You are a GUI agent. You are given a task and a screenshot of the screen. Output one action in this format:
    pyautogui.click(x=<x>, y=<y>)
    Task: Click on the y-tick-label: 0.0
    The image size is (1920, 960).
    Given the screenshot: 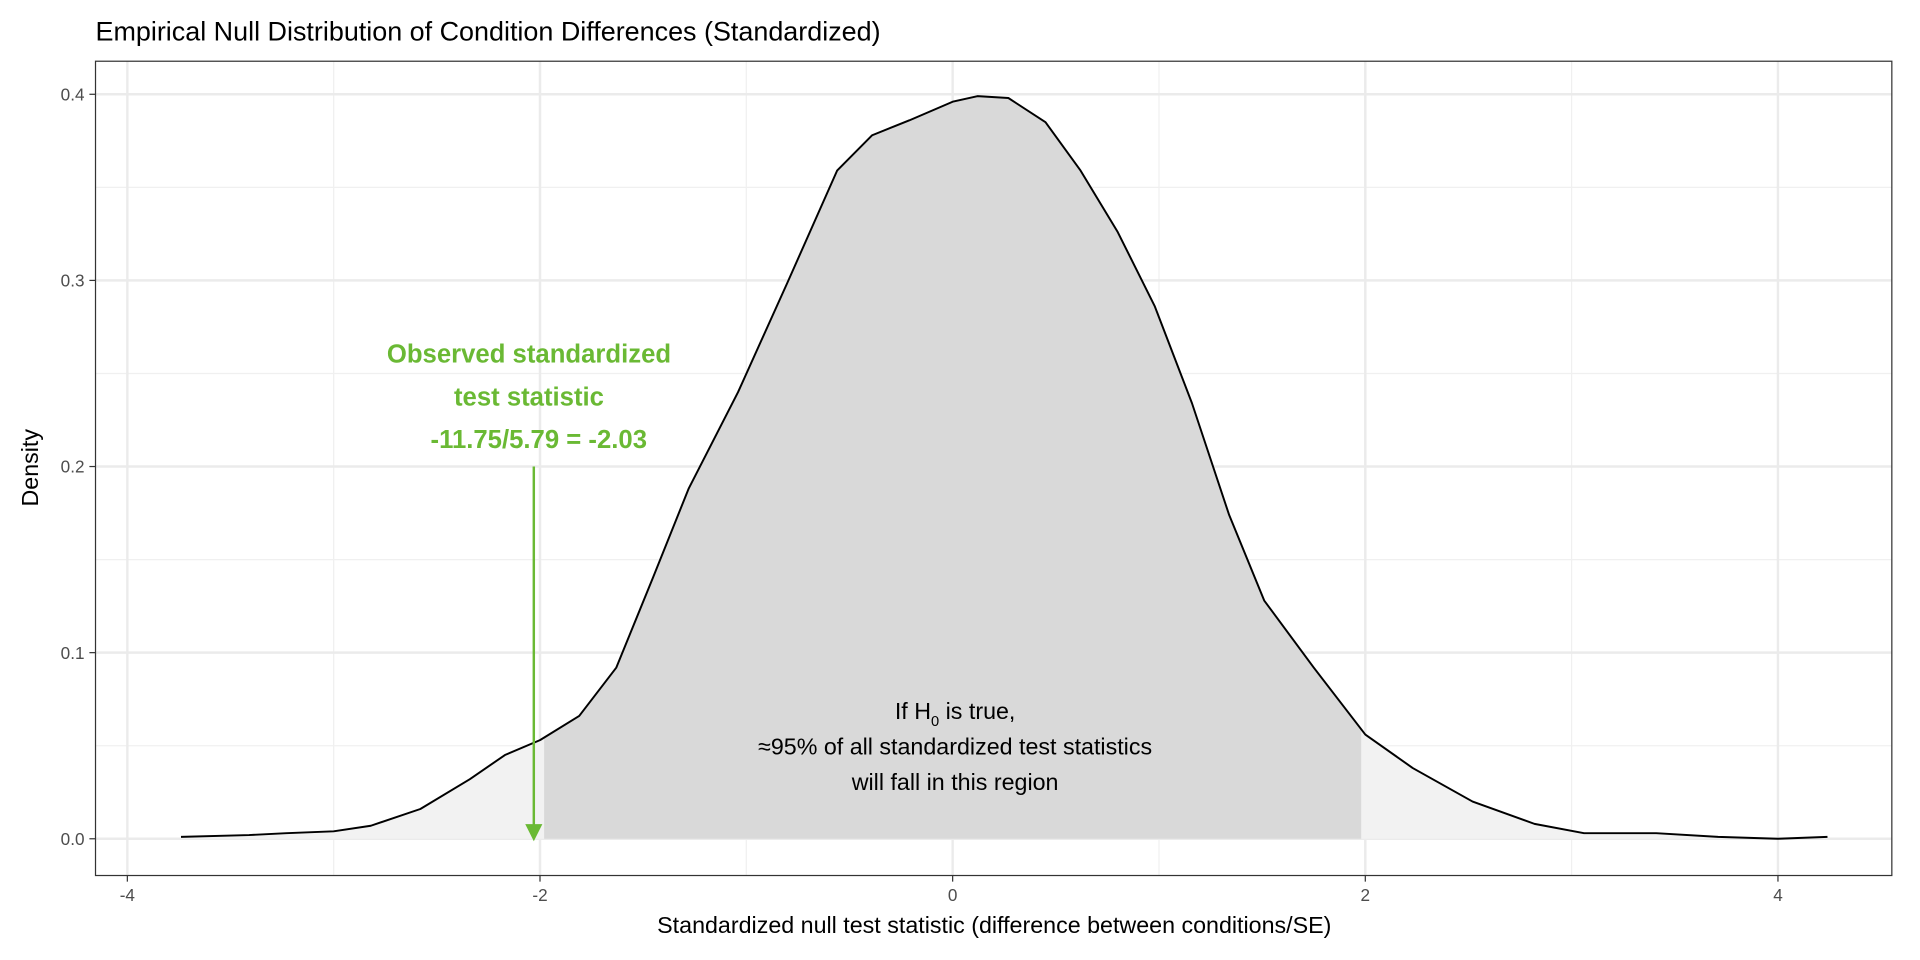 What is the action you would take?
    pyautogui.click(x=73, y=839)
    